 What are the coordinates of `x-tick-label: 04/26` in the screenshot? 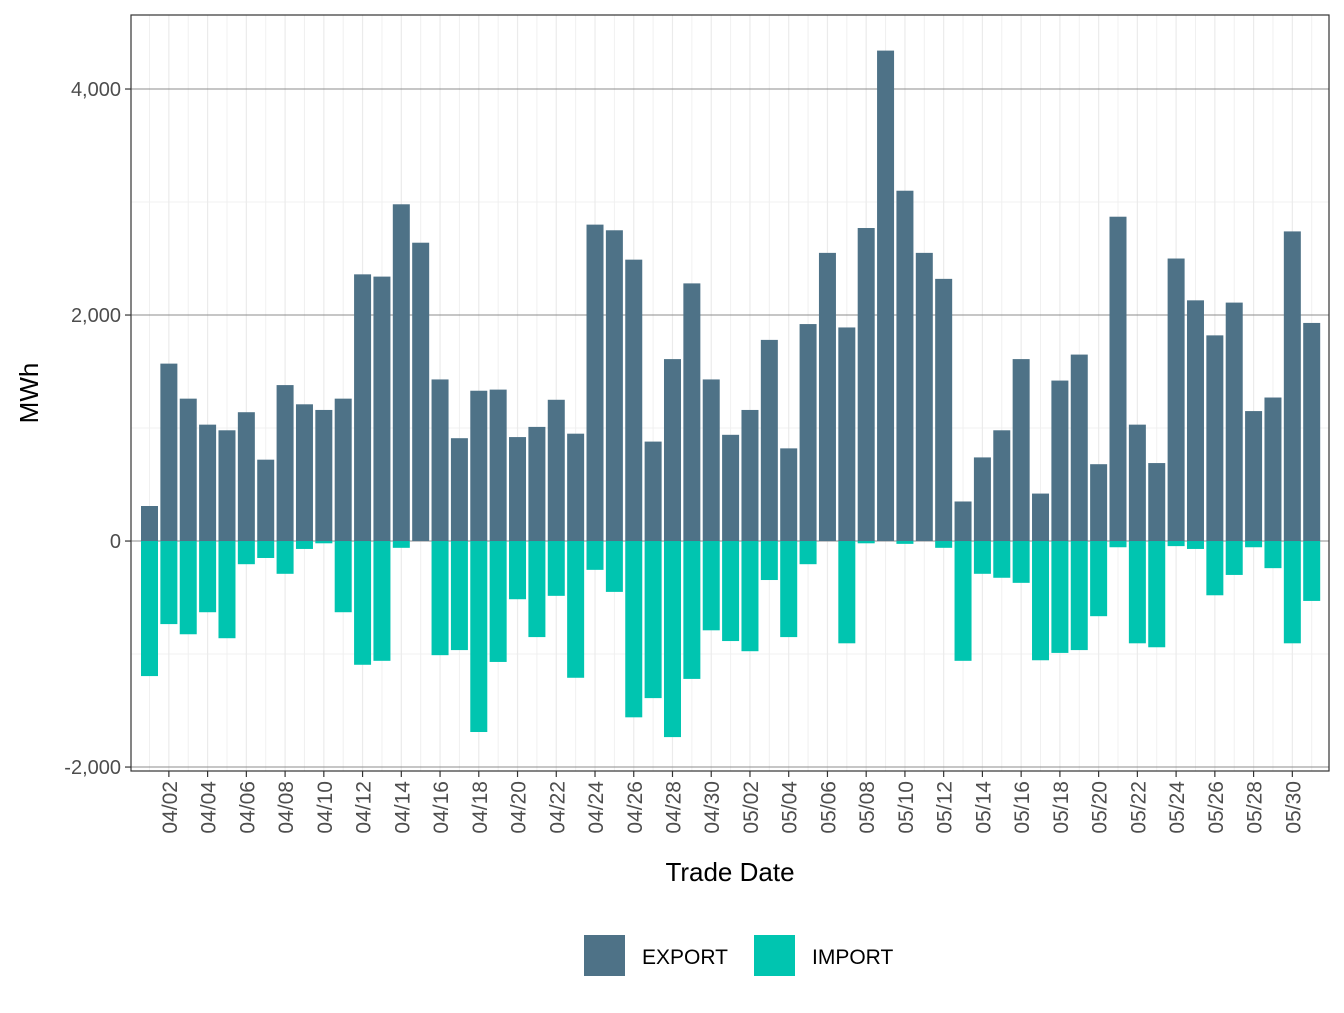 It's located at (635, 807).